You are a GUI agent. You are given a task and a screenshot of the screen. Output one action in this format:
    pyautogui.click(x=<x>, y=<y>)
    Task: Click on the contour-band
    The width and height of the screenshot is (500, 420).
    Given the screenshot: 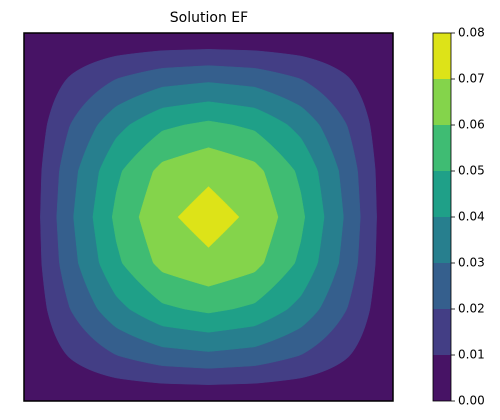 What is the action you would take?
    pyautogui.click(x=208, y=217)
    